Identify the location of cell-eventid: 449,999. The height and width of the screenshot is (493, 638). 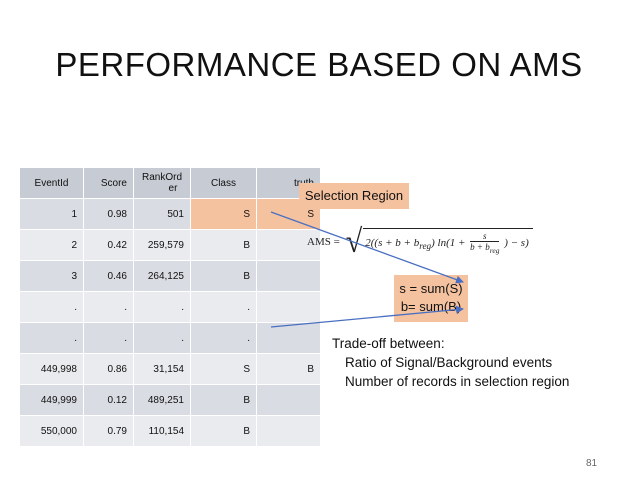
(51, 400).